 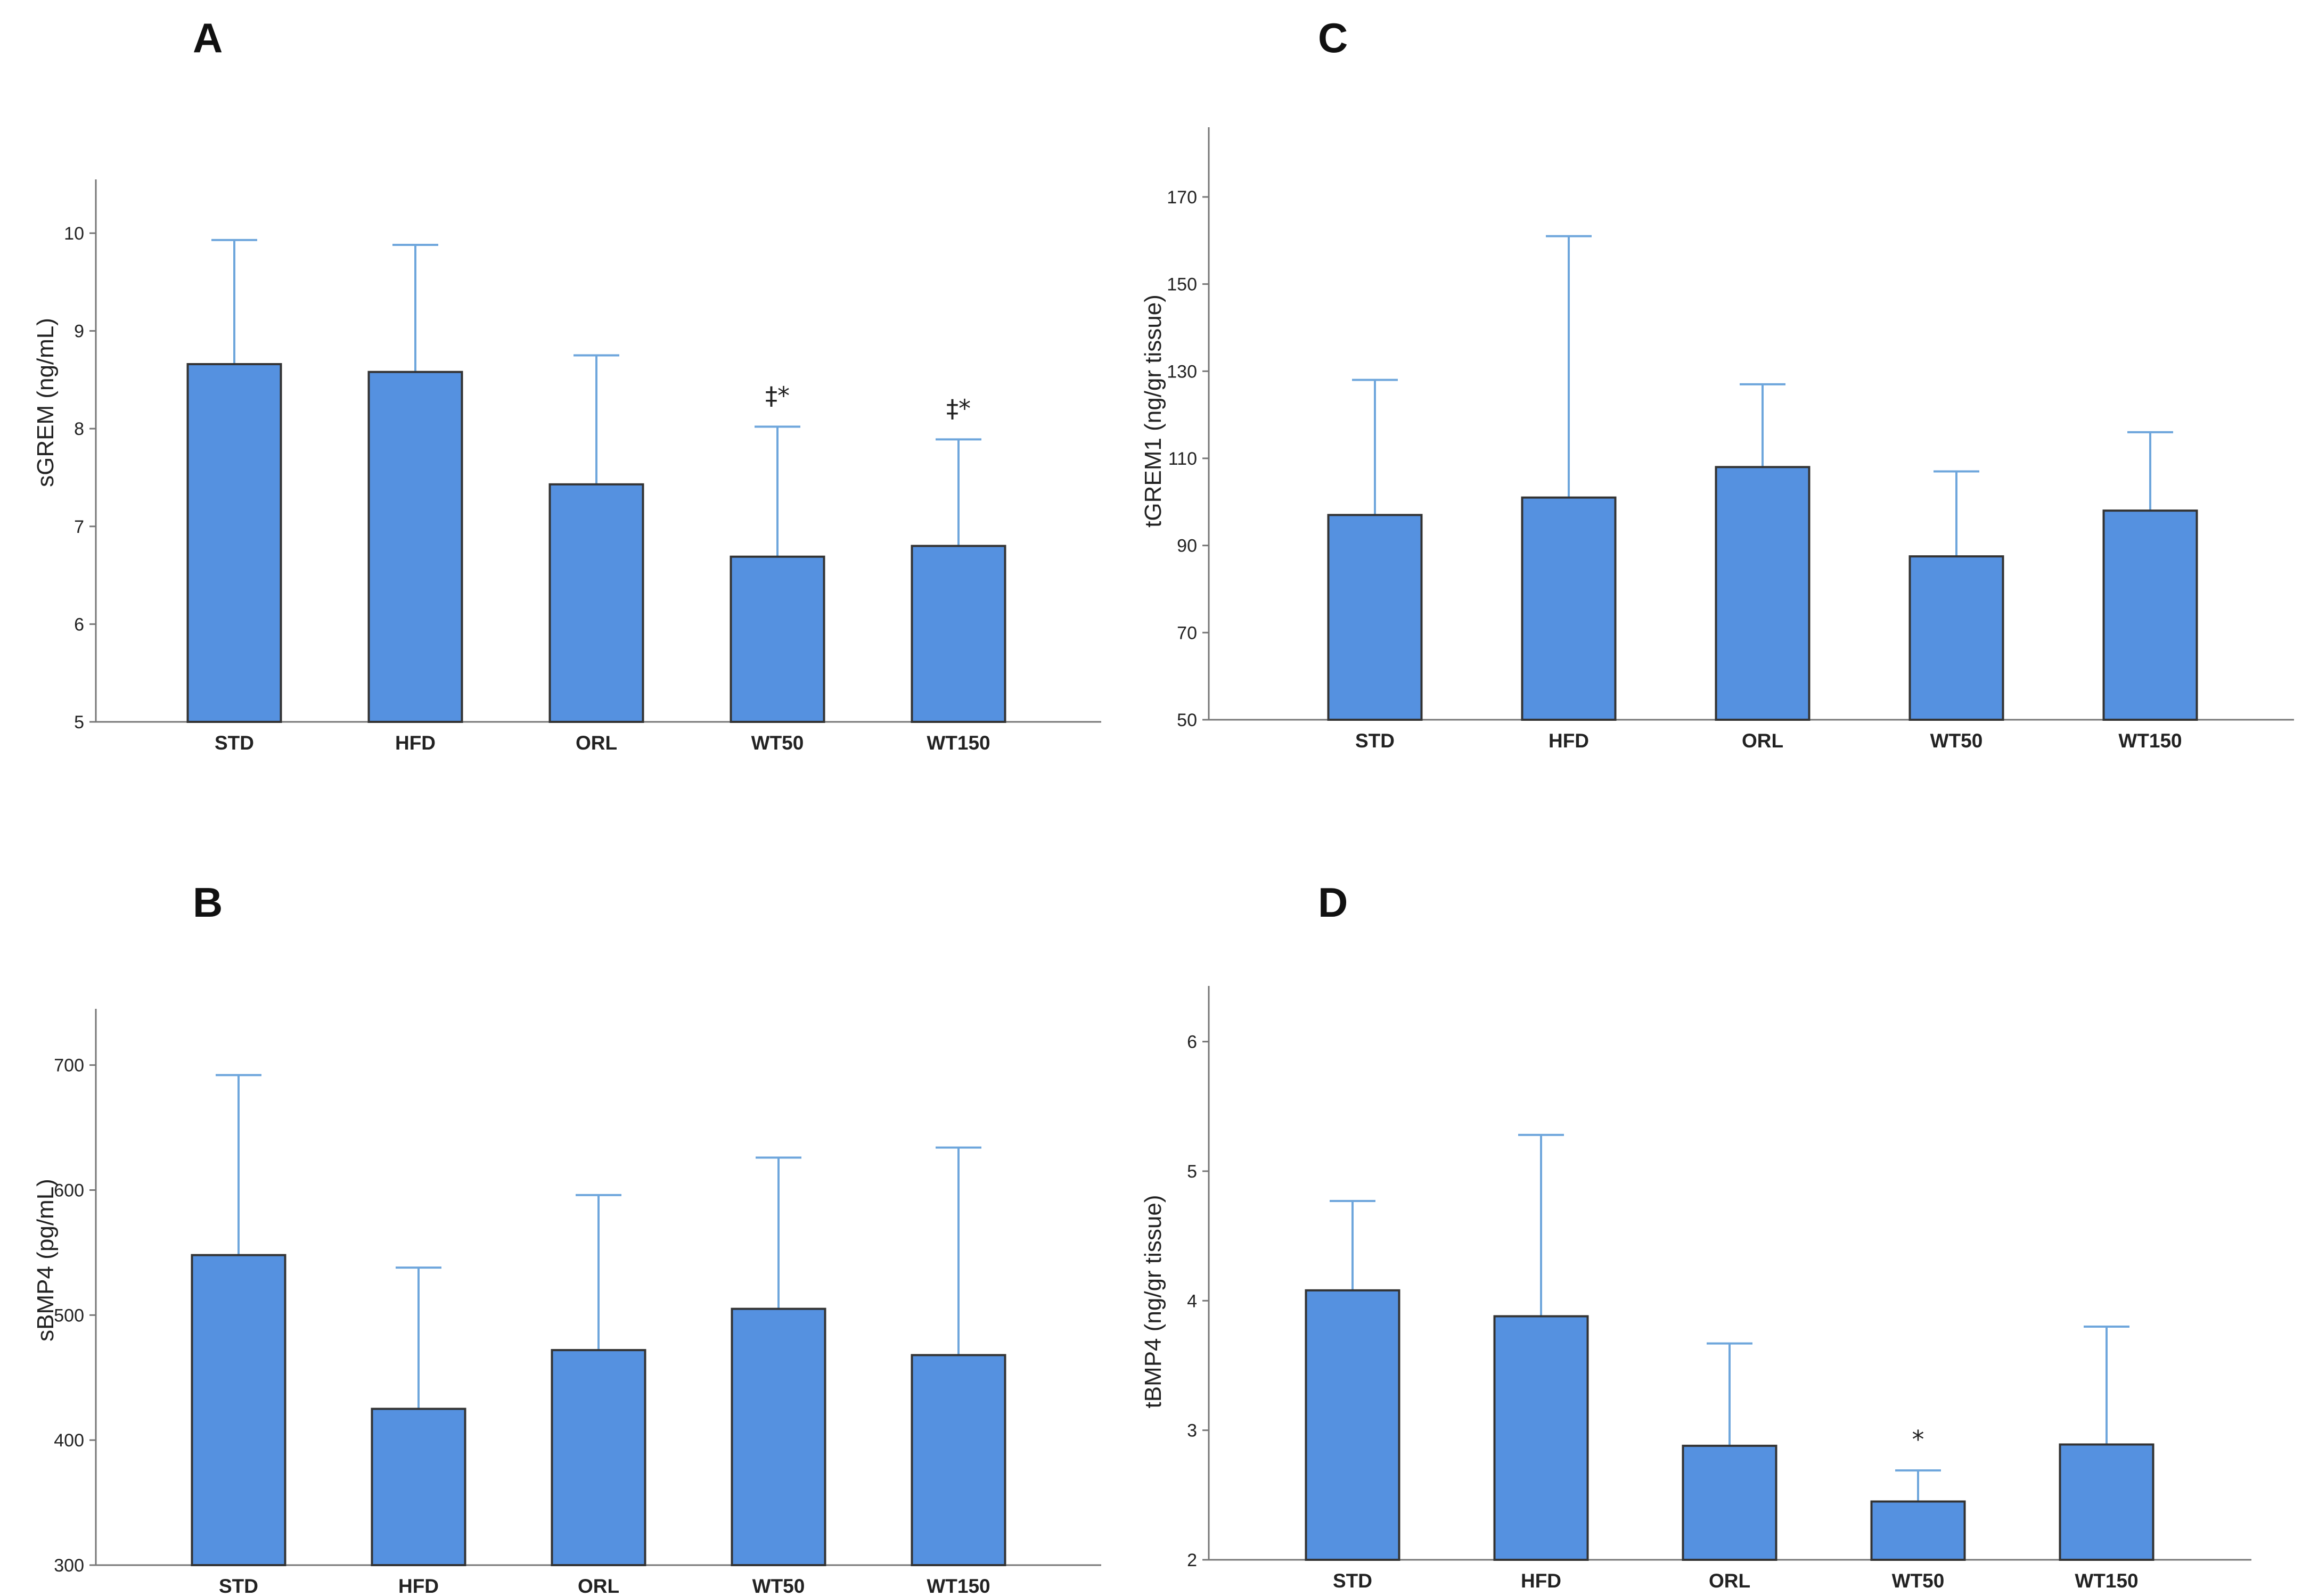 What do you see at coordinates (1192, 1560) in the screenshot?
I see `y-tick-label: 2` at bounding box center [1192, 1560].